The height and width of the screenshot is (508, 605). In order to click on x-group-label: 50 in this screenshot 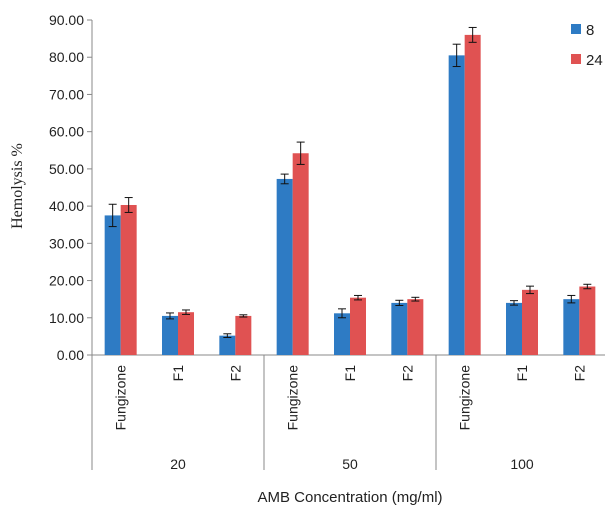, I will do `click(350, 464)`.